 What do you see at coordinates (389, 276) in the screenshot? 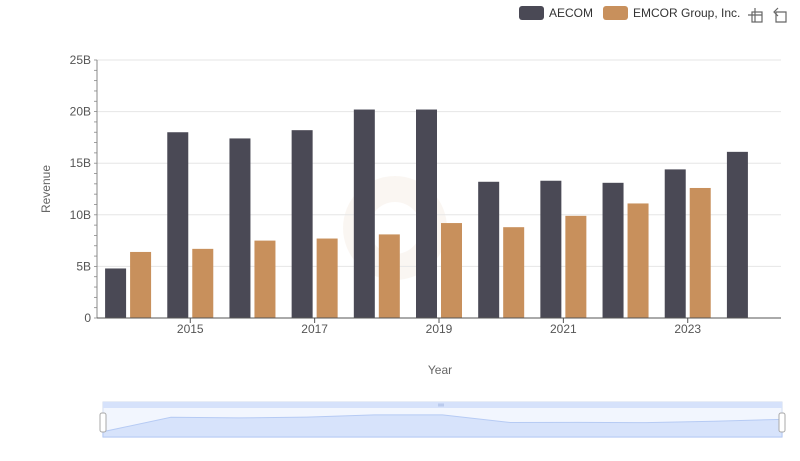
I see `bar-emcor-2018` at bounding box center [389, 276].